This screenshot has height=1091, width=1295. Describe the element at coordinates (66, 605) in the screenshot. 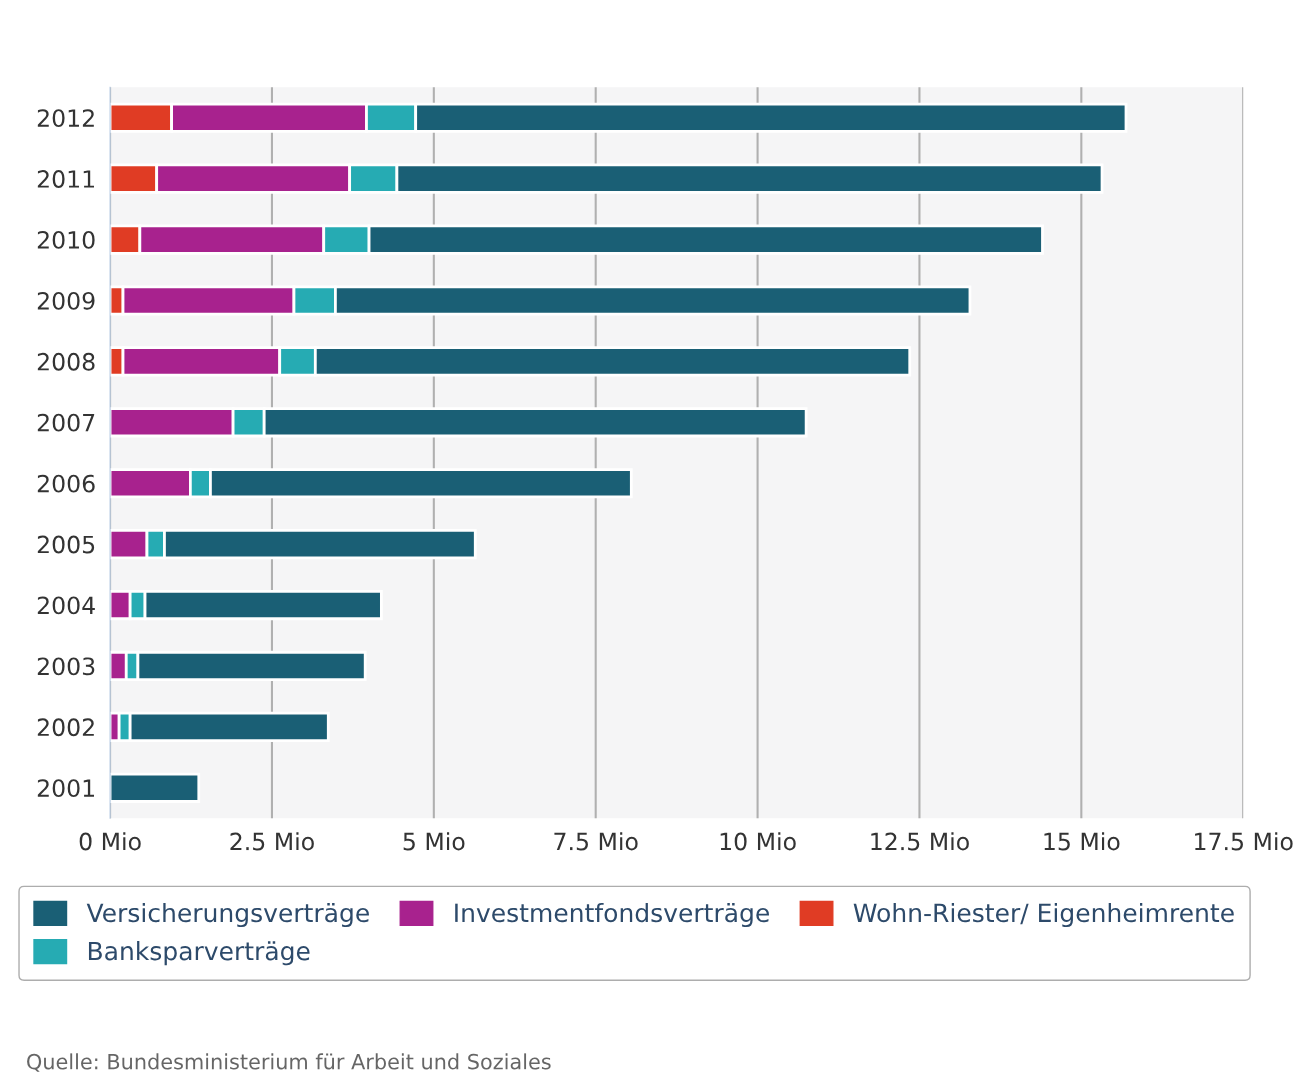

I see `y-tick-label: 2004` at that location.